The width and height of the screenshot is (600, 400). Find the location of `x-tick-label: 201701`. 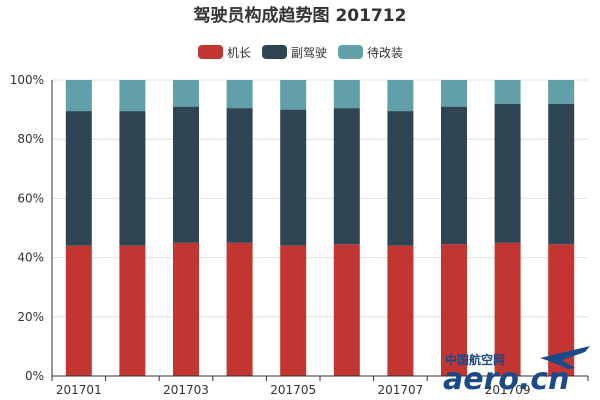

x-tick-label: 201701 is located at coordinates (79, 390).